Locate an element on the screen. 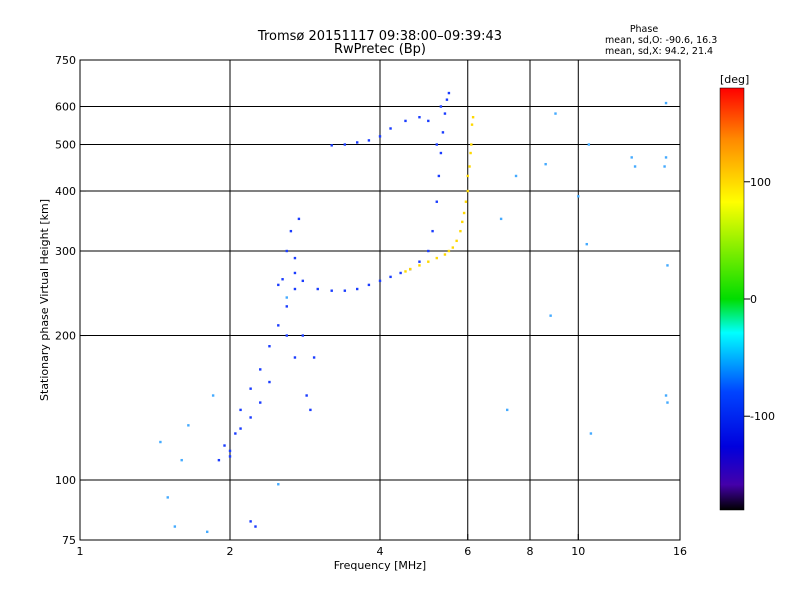 The width and height of the screenshot is (800, 600). y-tick-label: 750 is located at coordinates (65, 60).